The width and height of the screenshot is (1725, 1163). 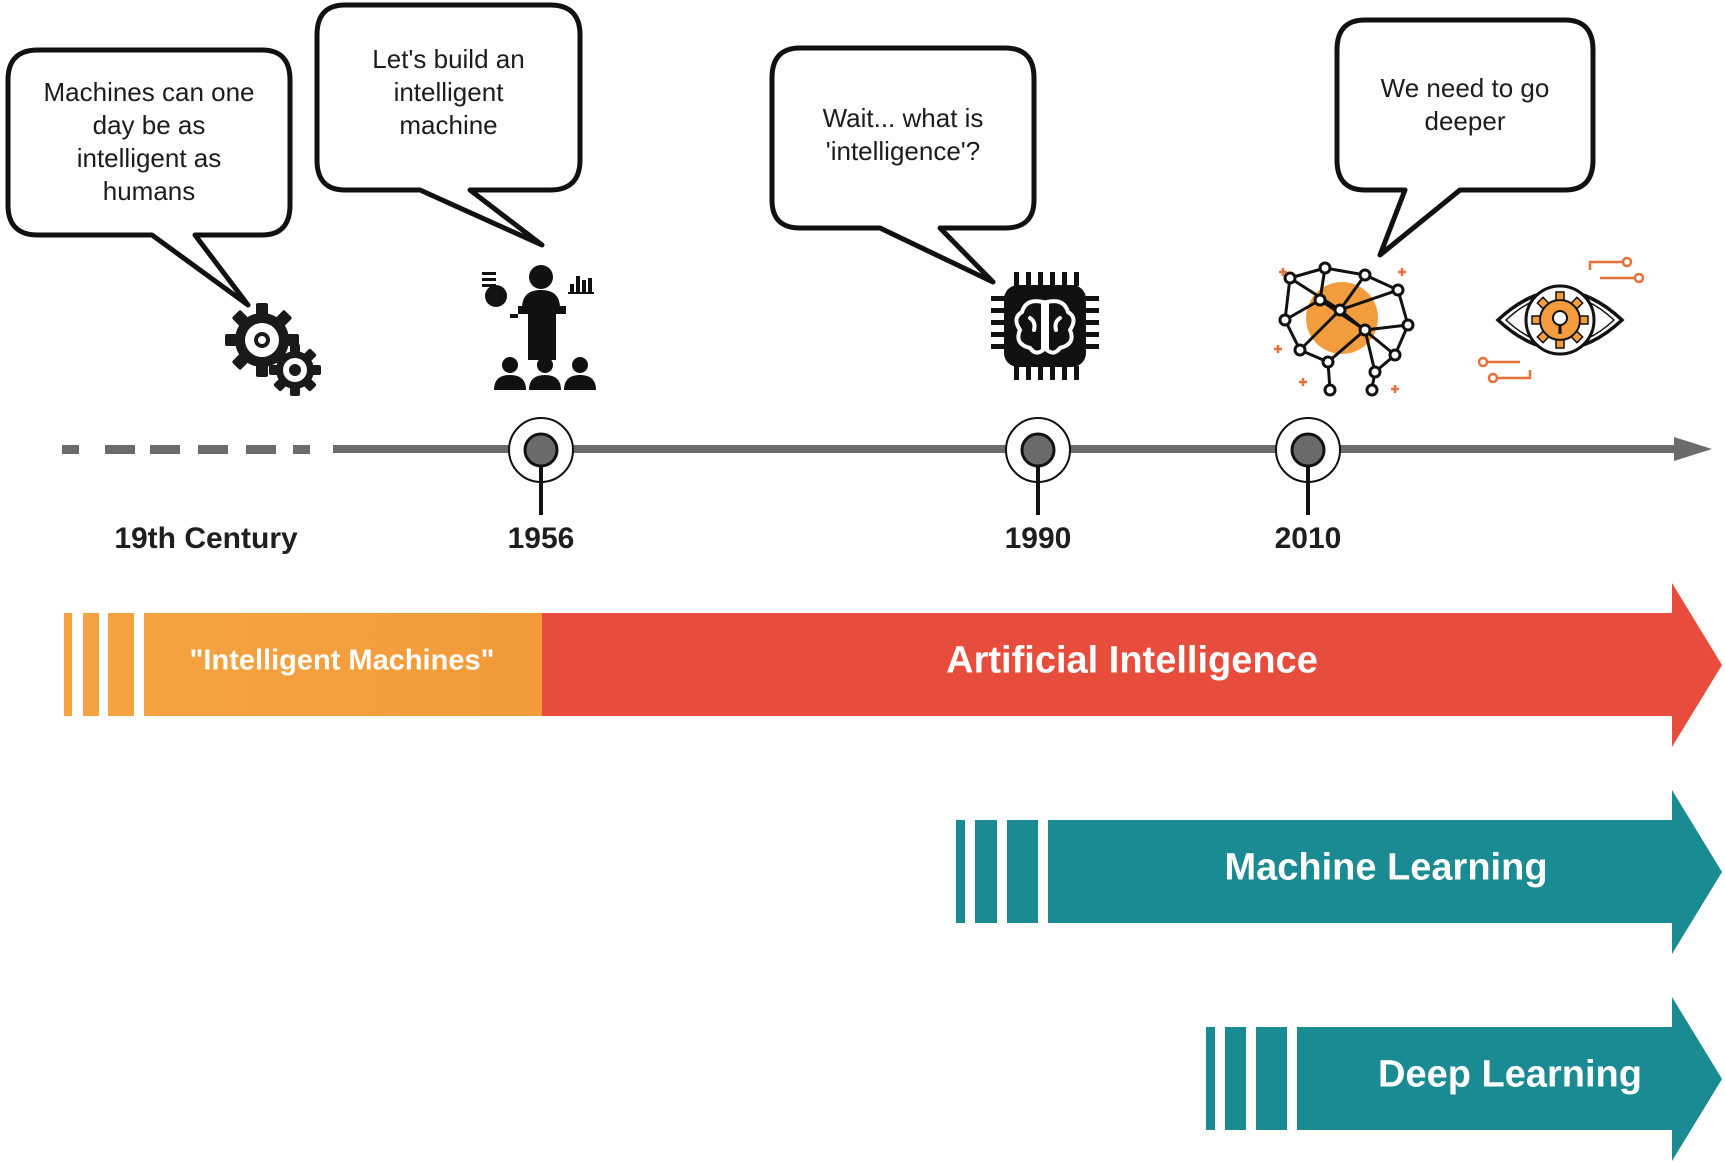 I want to click on timeline-label-1990: 1990, so click(x=1038, y=538).